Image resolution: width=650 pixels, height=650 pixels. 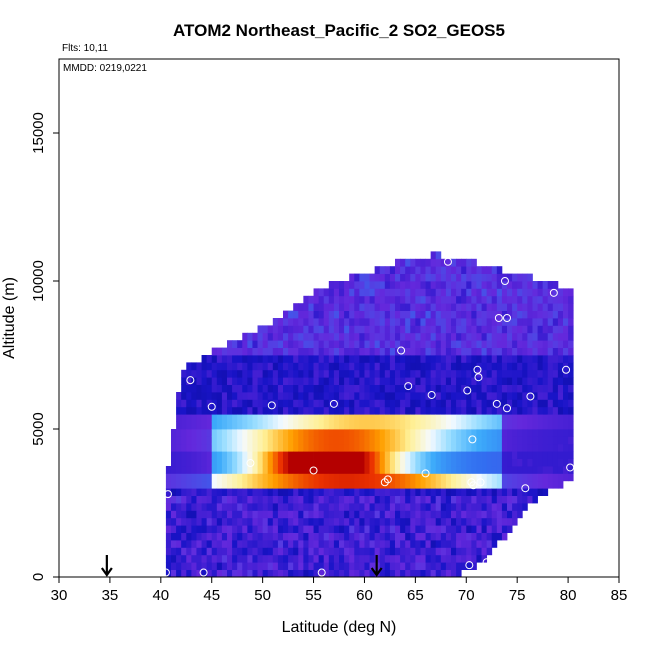 What do you see at coordinates (38, 577) in the screenshot?
I see `y-tick-label: 0` at bounding box center [38, 577].